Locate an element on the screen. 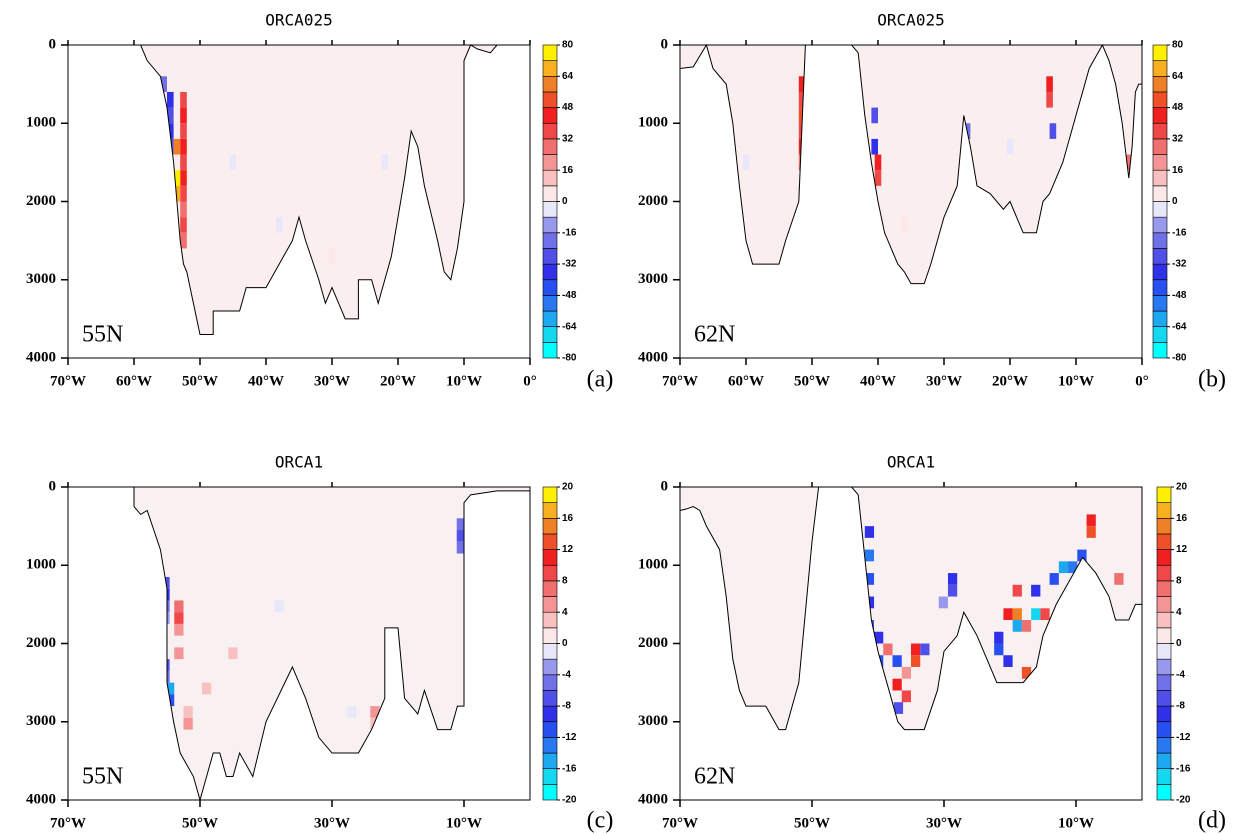  colorbar-label: 4 is located at coordinates (565, 612).